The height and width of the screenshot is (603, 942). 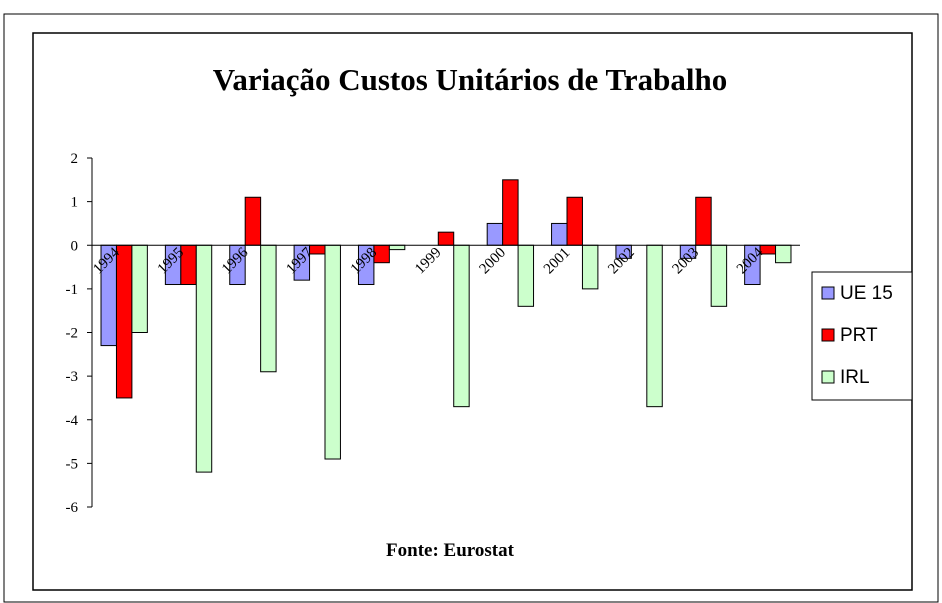 I want to click on y-tick-label: -2, so click(x=72, y=334).